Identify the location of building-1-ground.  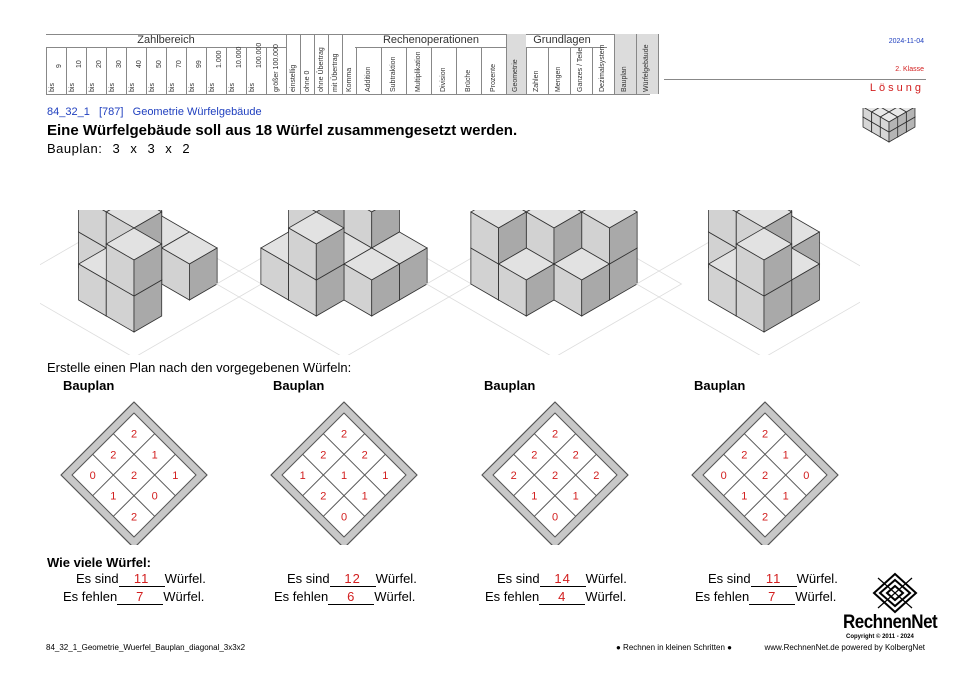
(151, 282).